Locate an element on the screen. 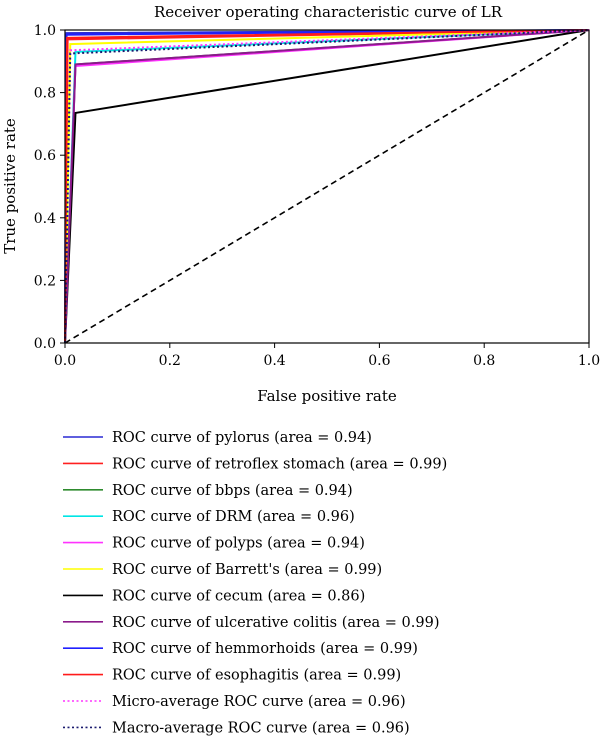 Image resolution: width=600 pixels, height=739 pixels. y-tick-label: 0.2 is located at coordinates (45, 281).